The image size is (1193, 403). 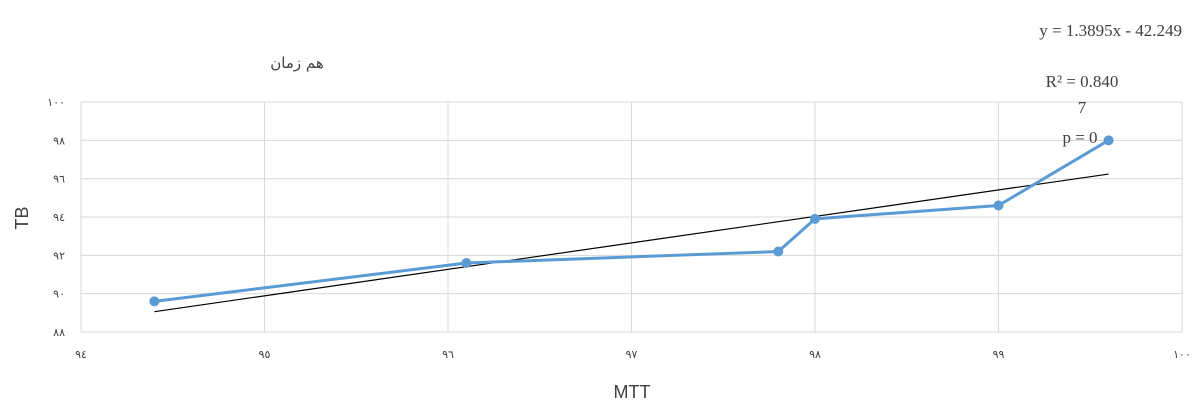 What do you see at coordinates (59, 179) in the screenshot?
I see `y-tick-label: ۹٦` at bounding box center [59, 179].